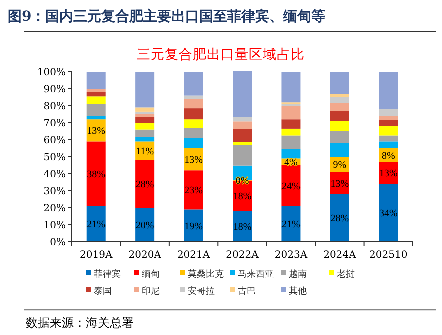  Describe the element at coordinates (151, 291) in the screenshot. I see `legend-label: 印尼` at that location.